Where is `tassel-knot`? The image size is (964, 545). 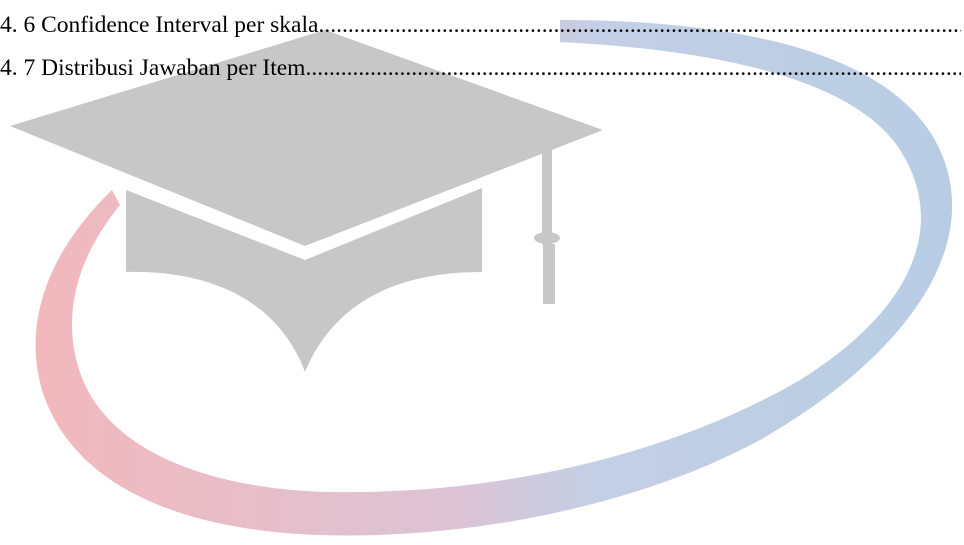 tassel-knot is located at coordinates (547, 238).